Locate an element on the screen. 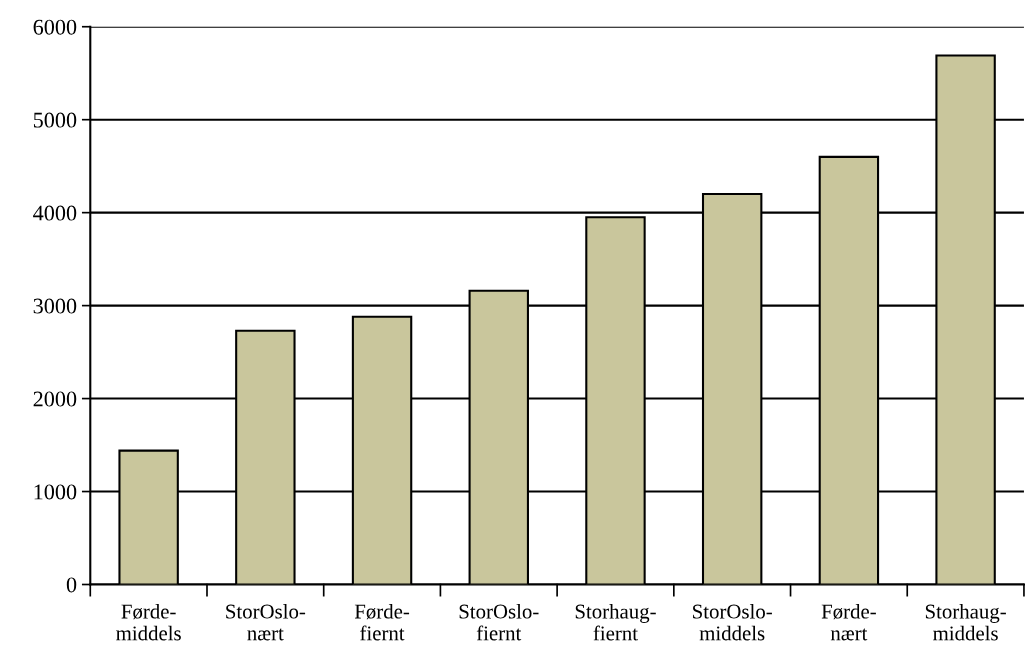 This screenshot has width=1026, height=668. y-tick-label: 1000 is located at coordinates (55, 492).